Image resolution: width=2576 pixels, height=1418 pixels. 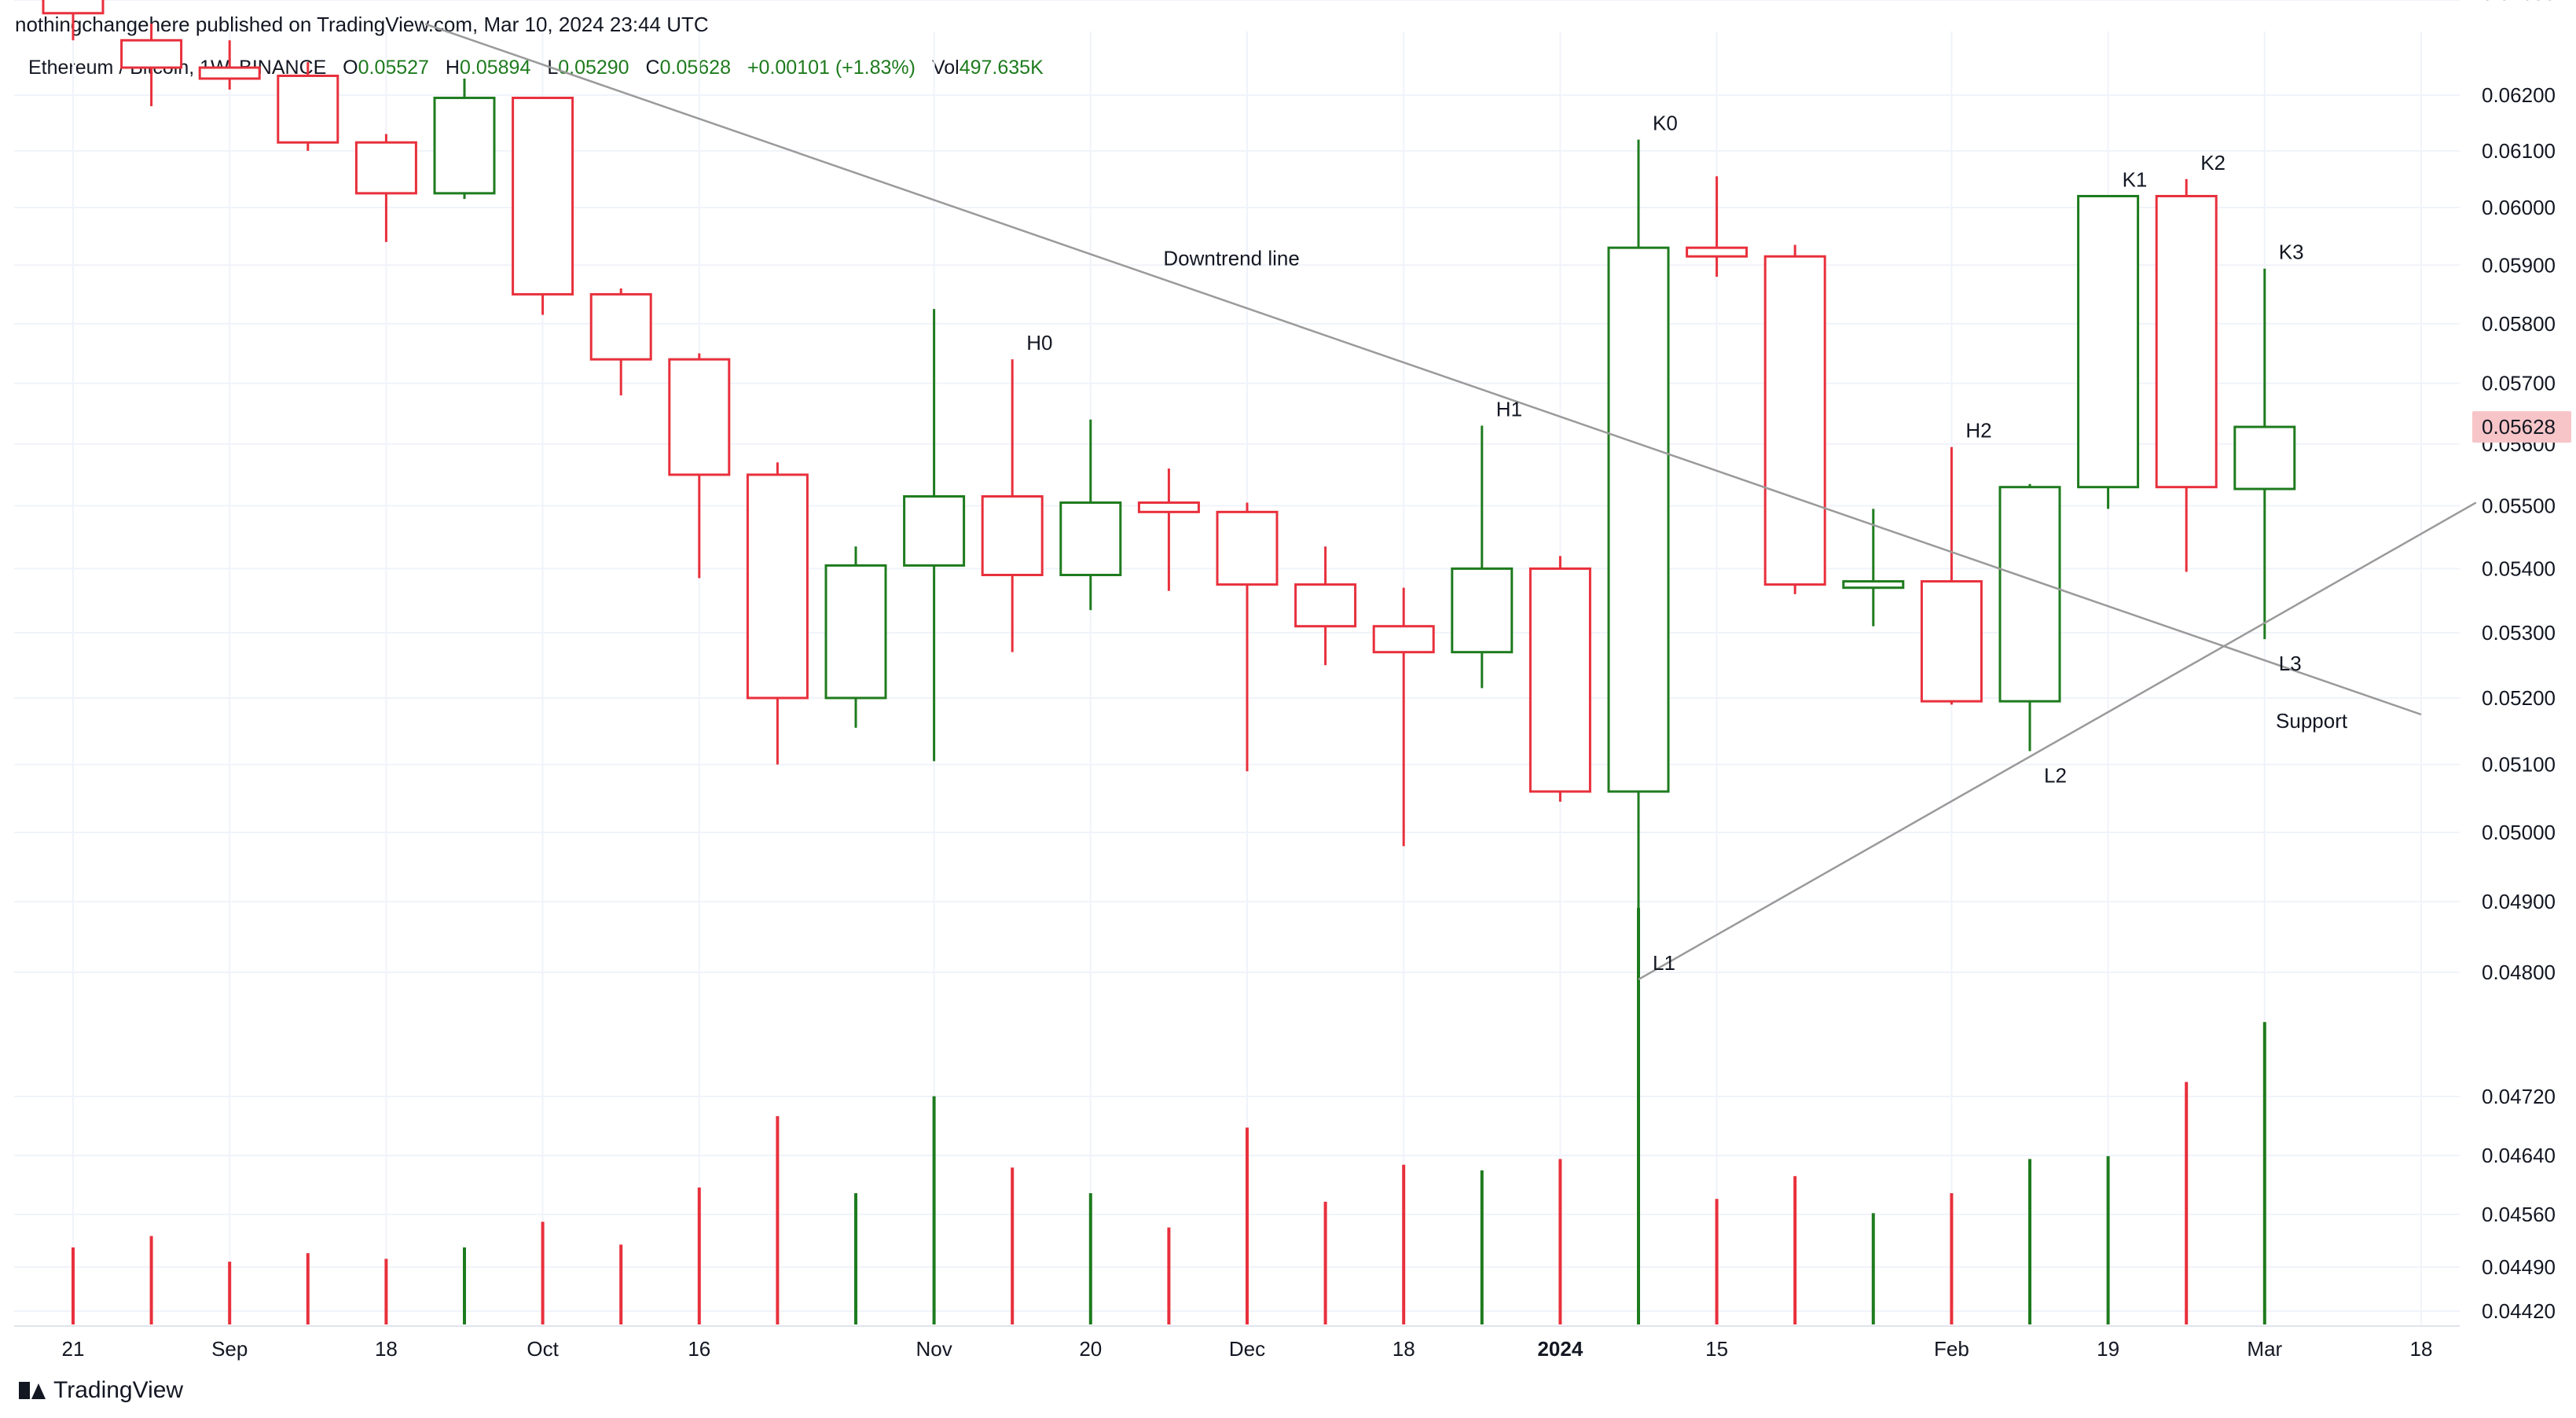 I want to click on time-axis: 21 Sep 18 Oct 16 Nov 20 Dec 18 2024 15 Feb 19 Mar 18, so click(x=1247, y=1349).